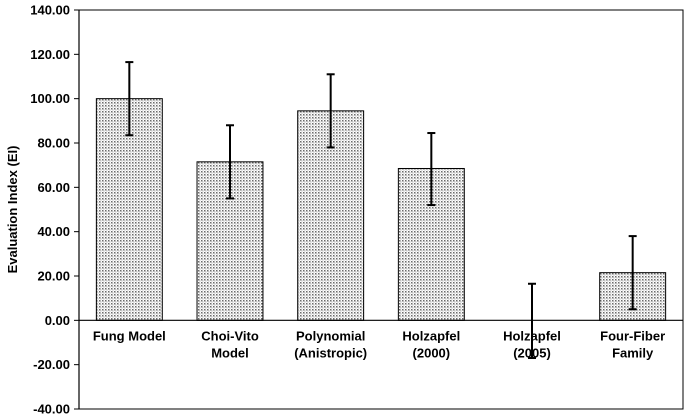  I want to click on x-category-label: Choi-Vito, so click(230, 335).